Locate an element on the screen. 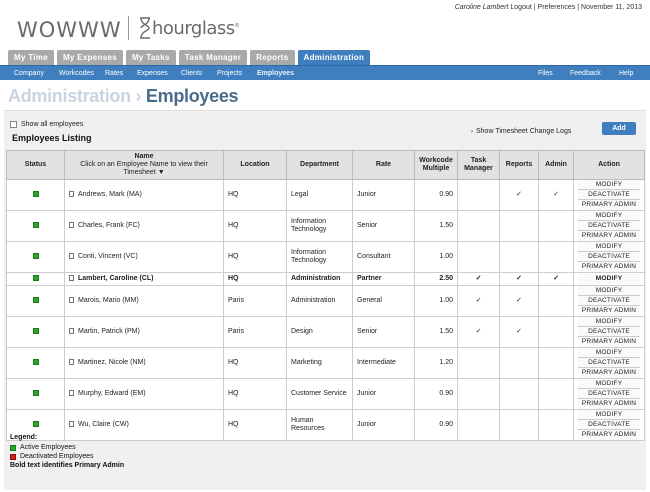  subnav-files: Files is located at coordinates (545, 73).